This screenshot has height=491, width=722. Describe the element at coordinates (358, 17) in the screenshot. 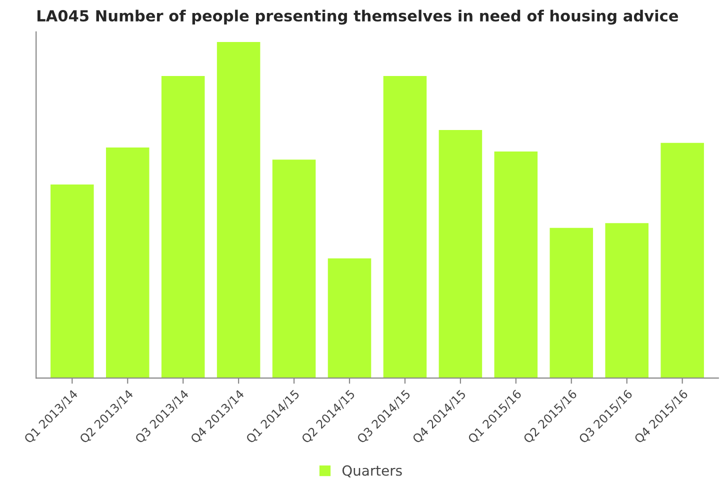

I see `chart-title: LA045 Number of people presenting themselves in need of housing advice` at that location.